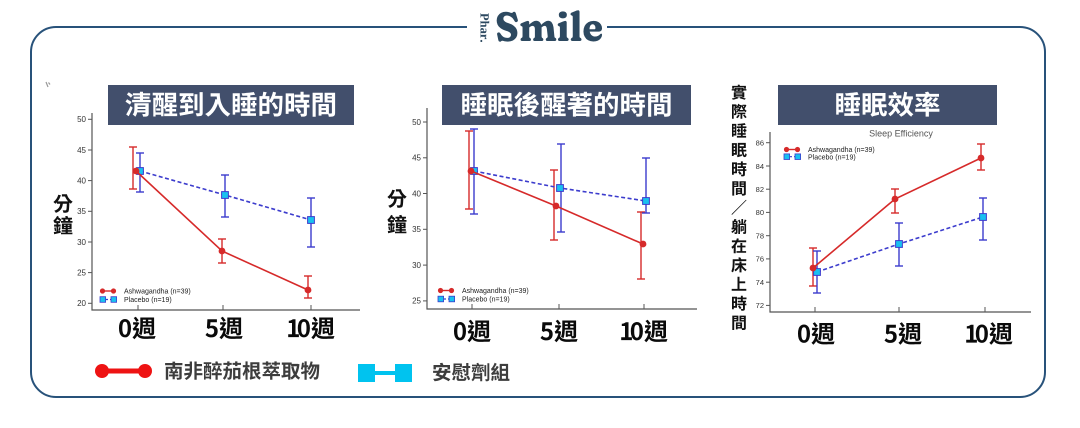  What do you see at coordinates (760, 212) in the screenshot?
I see `svg-text: 80` at bounding box center [760, 212].